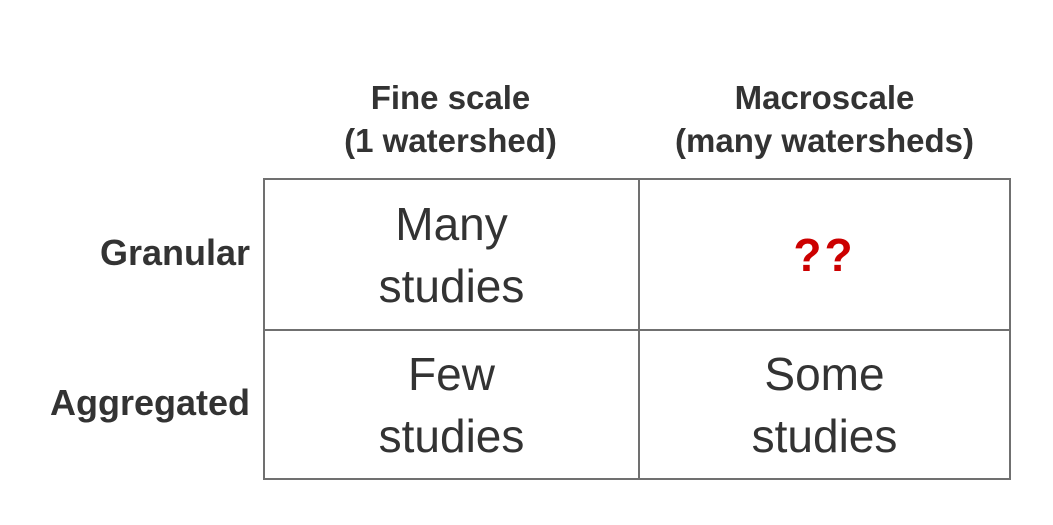 This screenshot has width=1053, height=525. Describe the element at coordinates (824, 373) in the screenshot. I see `cell-text-line: Some` at that location.